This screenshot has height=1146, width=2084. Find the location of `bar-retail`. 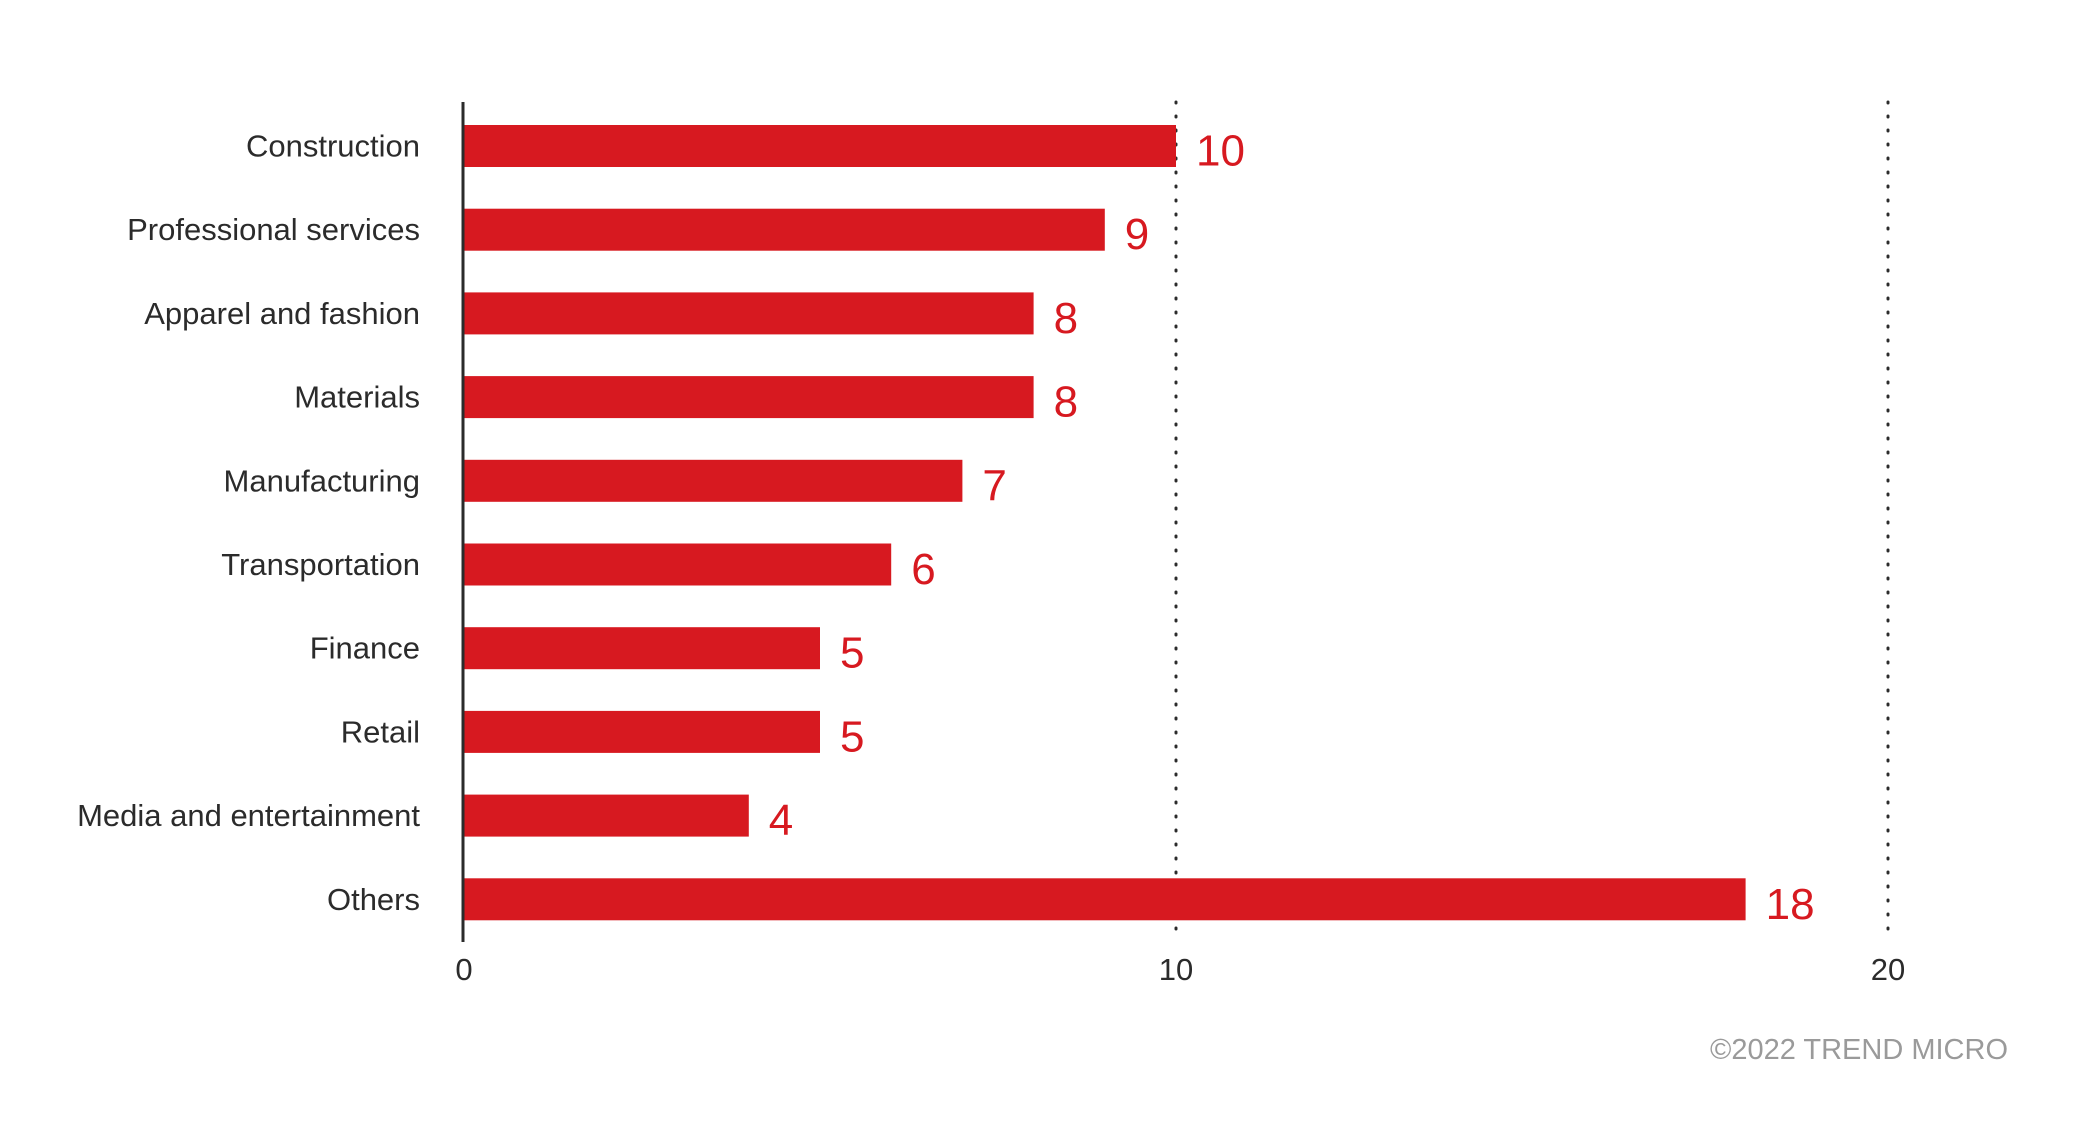

bar-retail is located at coordinates (642, 731).